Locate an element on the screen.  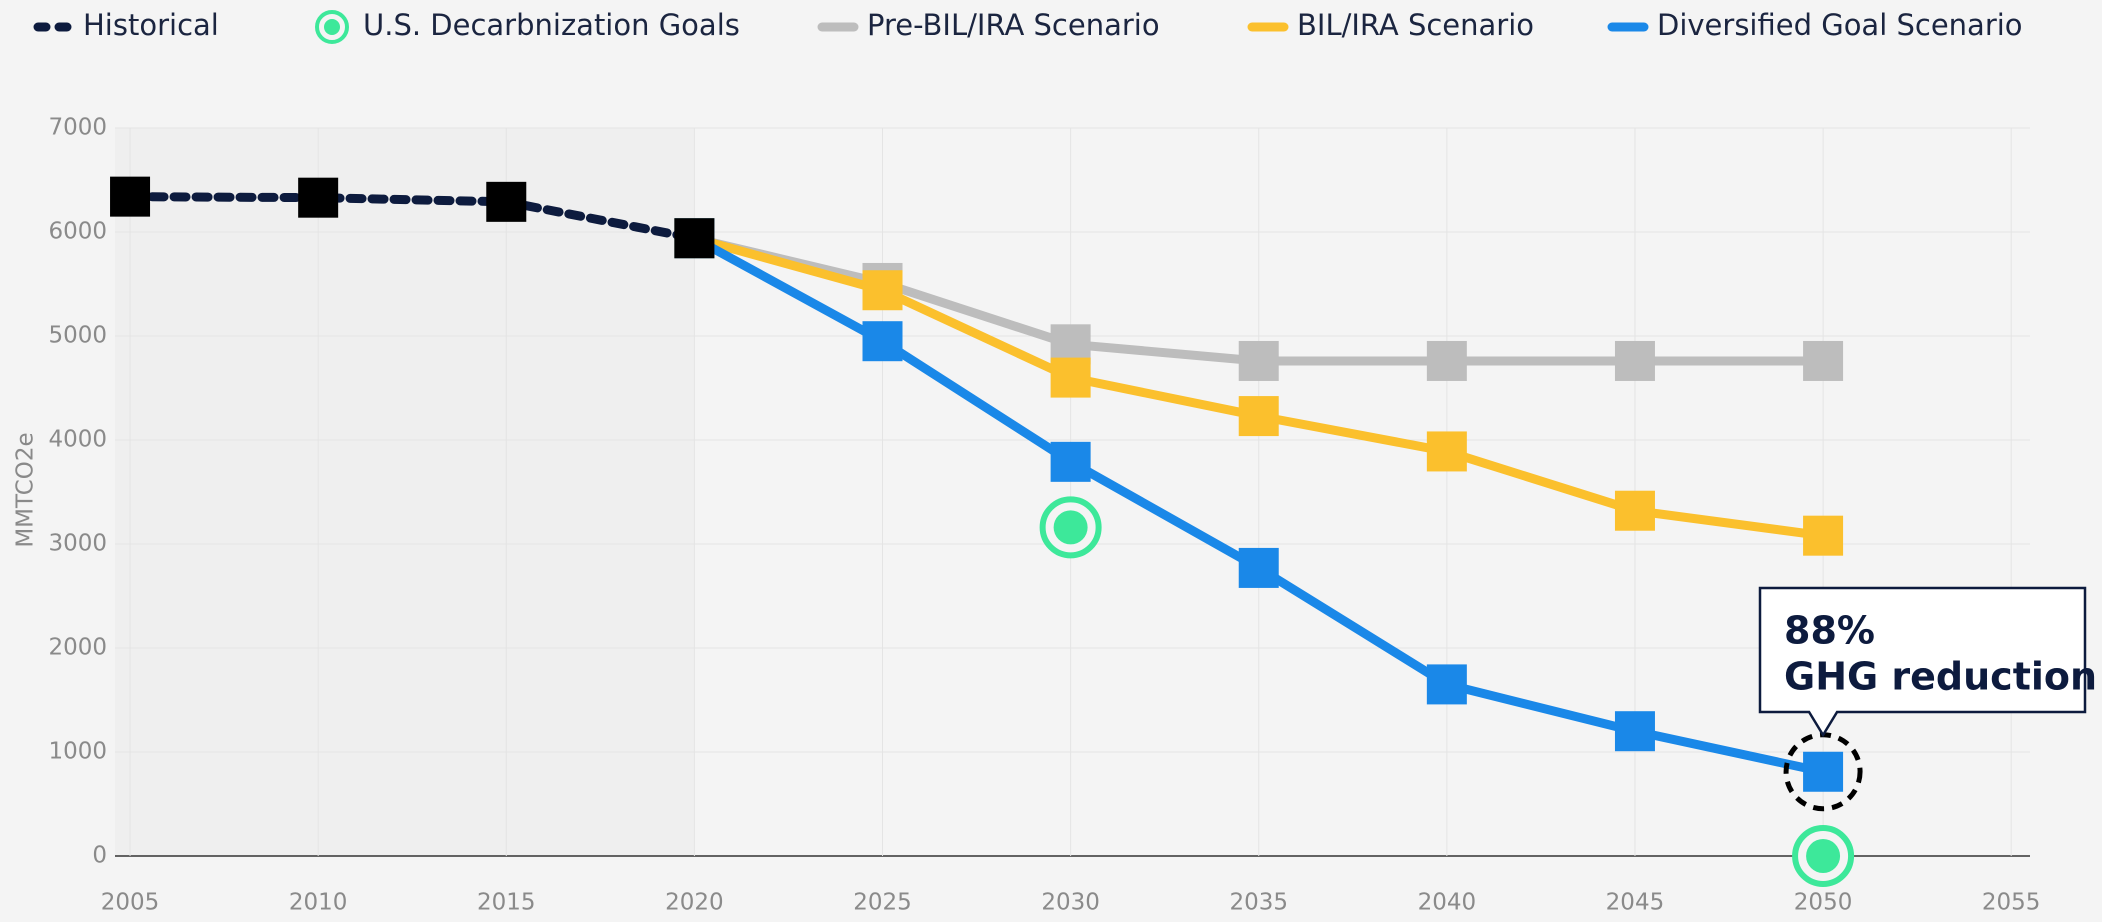
legend-label: Historical is located at coordinates (151, 25).